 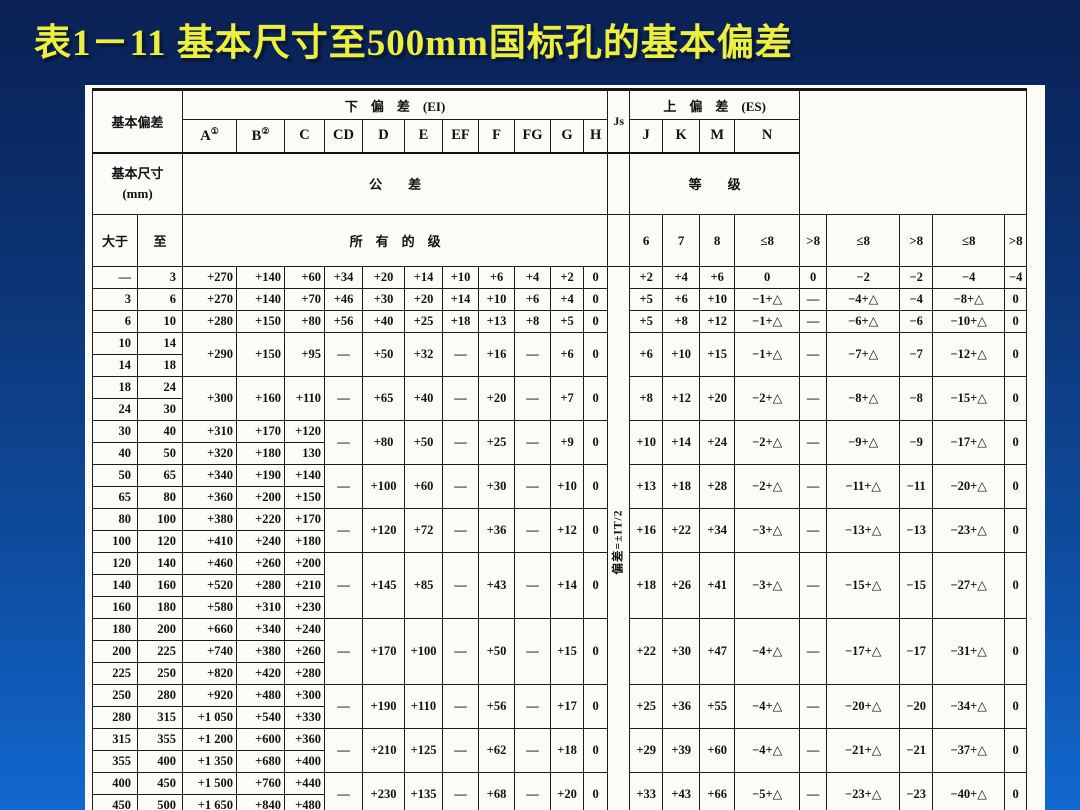 What do you see at coordinates (395, 240) in the screenshot?
I see `all-grades-header: 所 有 的 级` at bounding box center [395, 240].